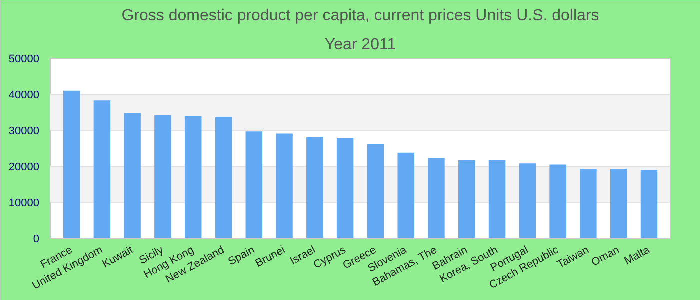 The image size is (700, 300). What do you see at coordinates (606, 257) in the screenshot?
I see `x-tick-label: Oman` at bounding box center [606, 257].